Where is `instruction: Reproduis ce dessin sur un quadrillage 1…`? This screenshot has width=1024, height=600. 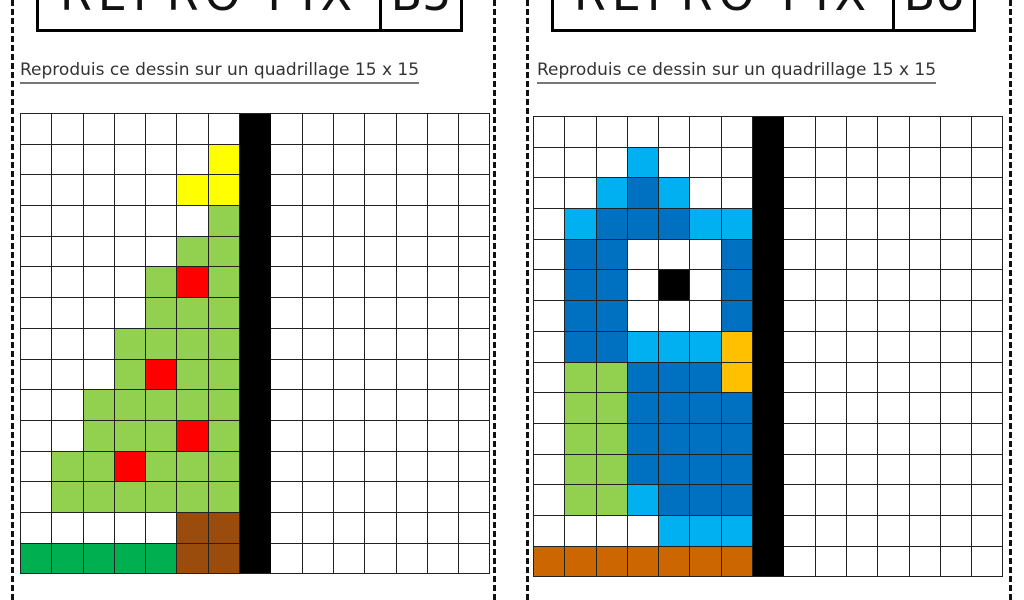 instruction: Reproduis ce dessin sur un quadrillage 1… is located at coordinates (737, 72).